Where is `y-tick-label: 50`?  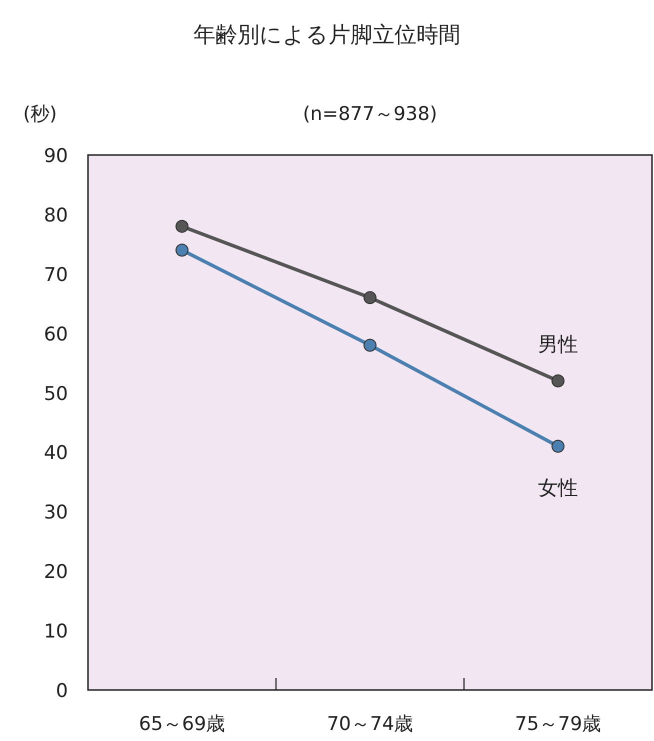
y-tick-label: 50 is located at coordinates (56, 393).